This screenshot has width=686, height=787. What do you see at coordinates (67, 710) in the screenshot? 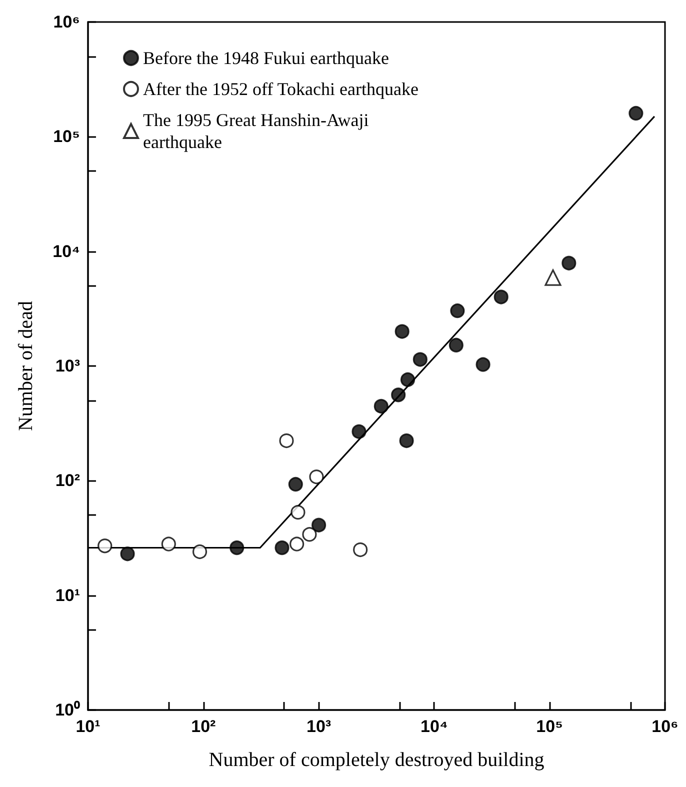
I see `y-tick-label: 10⁰` at bounding box center [67, 710].